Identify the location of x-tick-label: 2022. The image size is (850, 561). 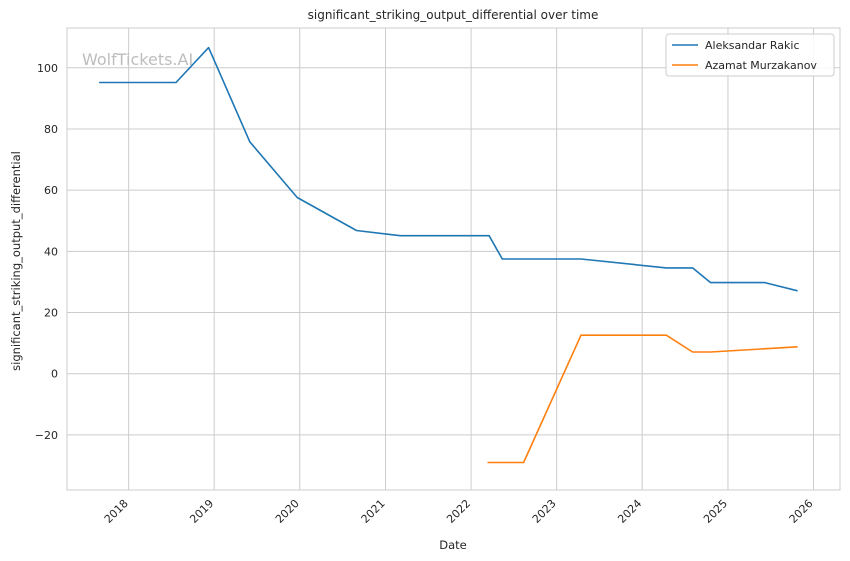
(458, 511).